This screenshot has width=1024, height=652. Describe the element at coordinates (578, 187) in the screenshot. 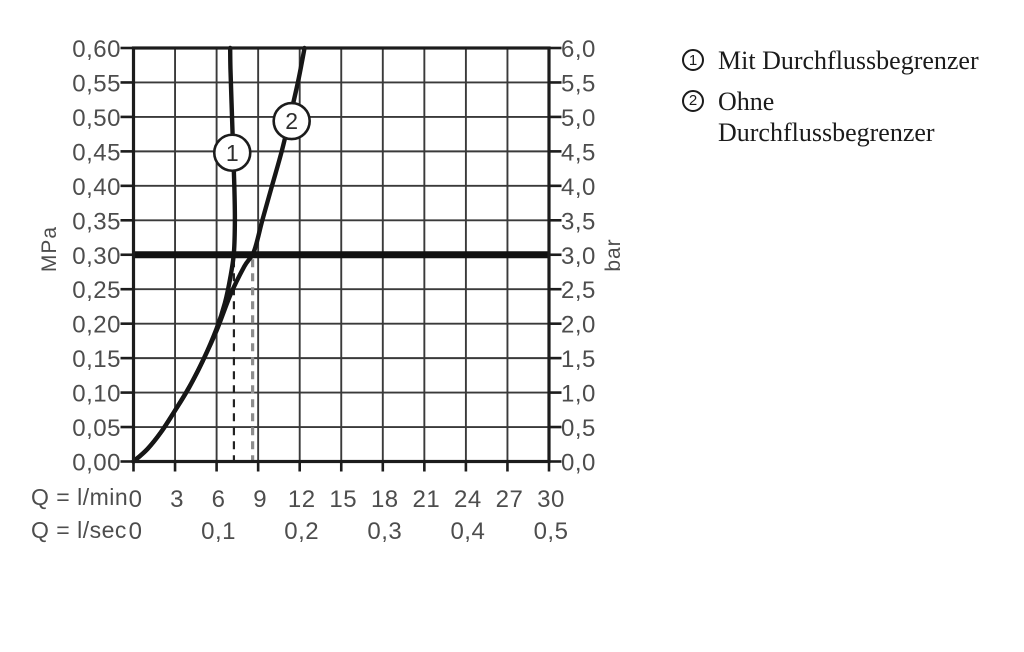

I see `bar-tick-label: 4,0` at that location.